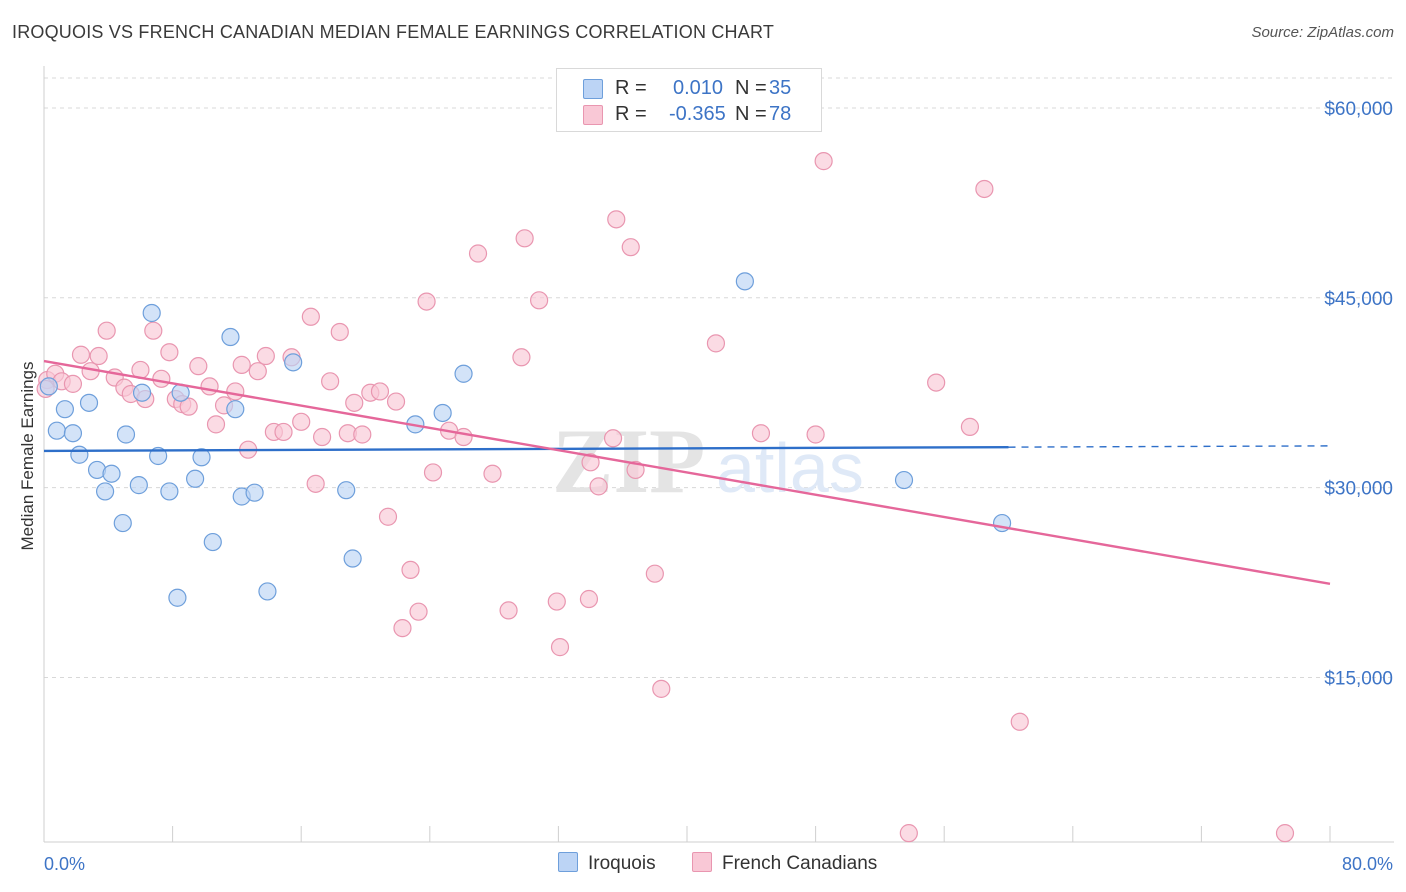 The height and width of the screenshot is (892, 1406). I want to click on iroquois-trend-extension, so click(1169, 446).